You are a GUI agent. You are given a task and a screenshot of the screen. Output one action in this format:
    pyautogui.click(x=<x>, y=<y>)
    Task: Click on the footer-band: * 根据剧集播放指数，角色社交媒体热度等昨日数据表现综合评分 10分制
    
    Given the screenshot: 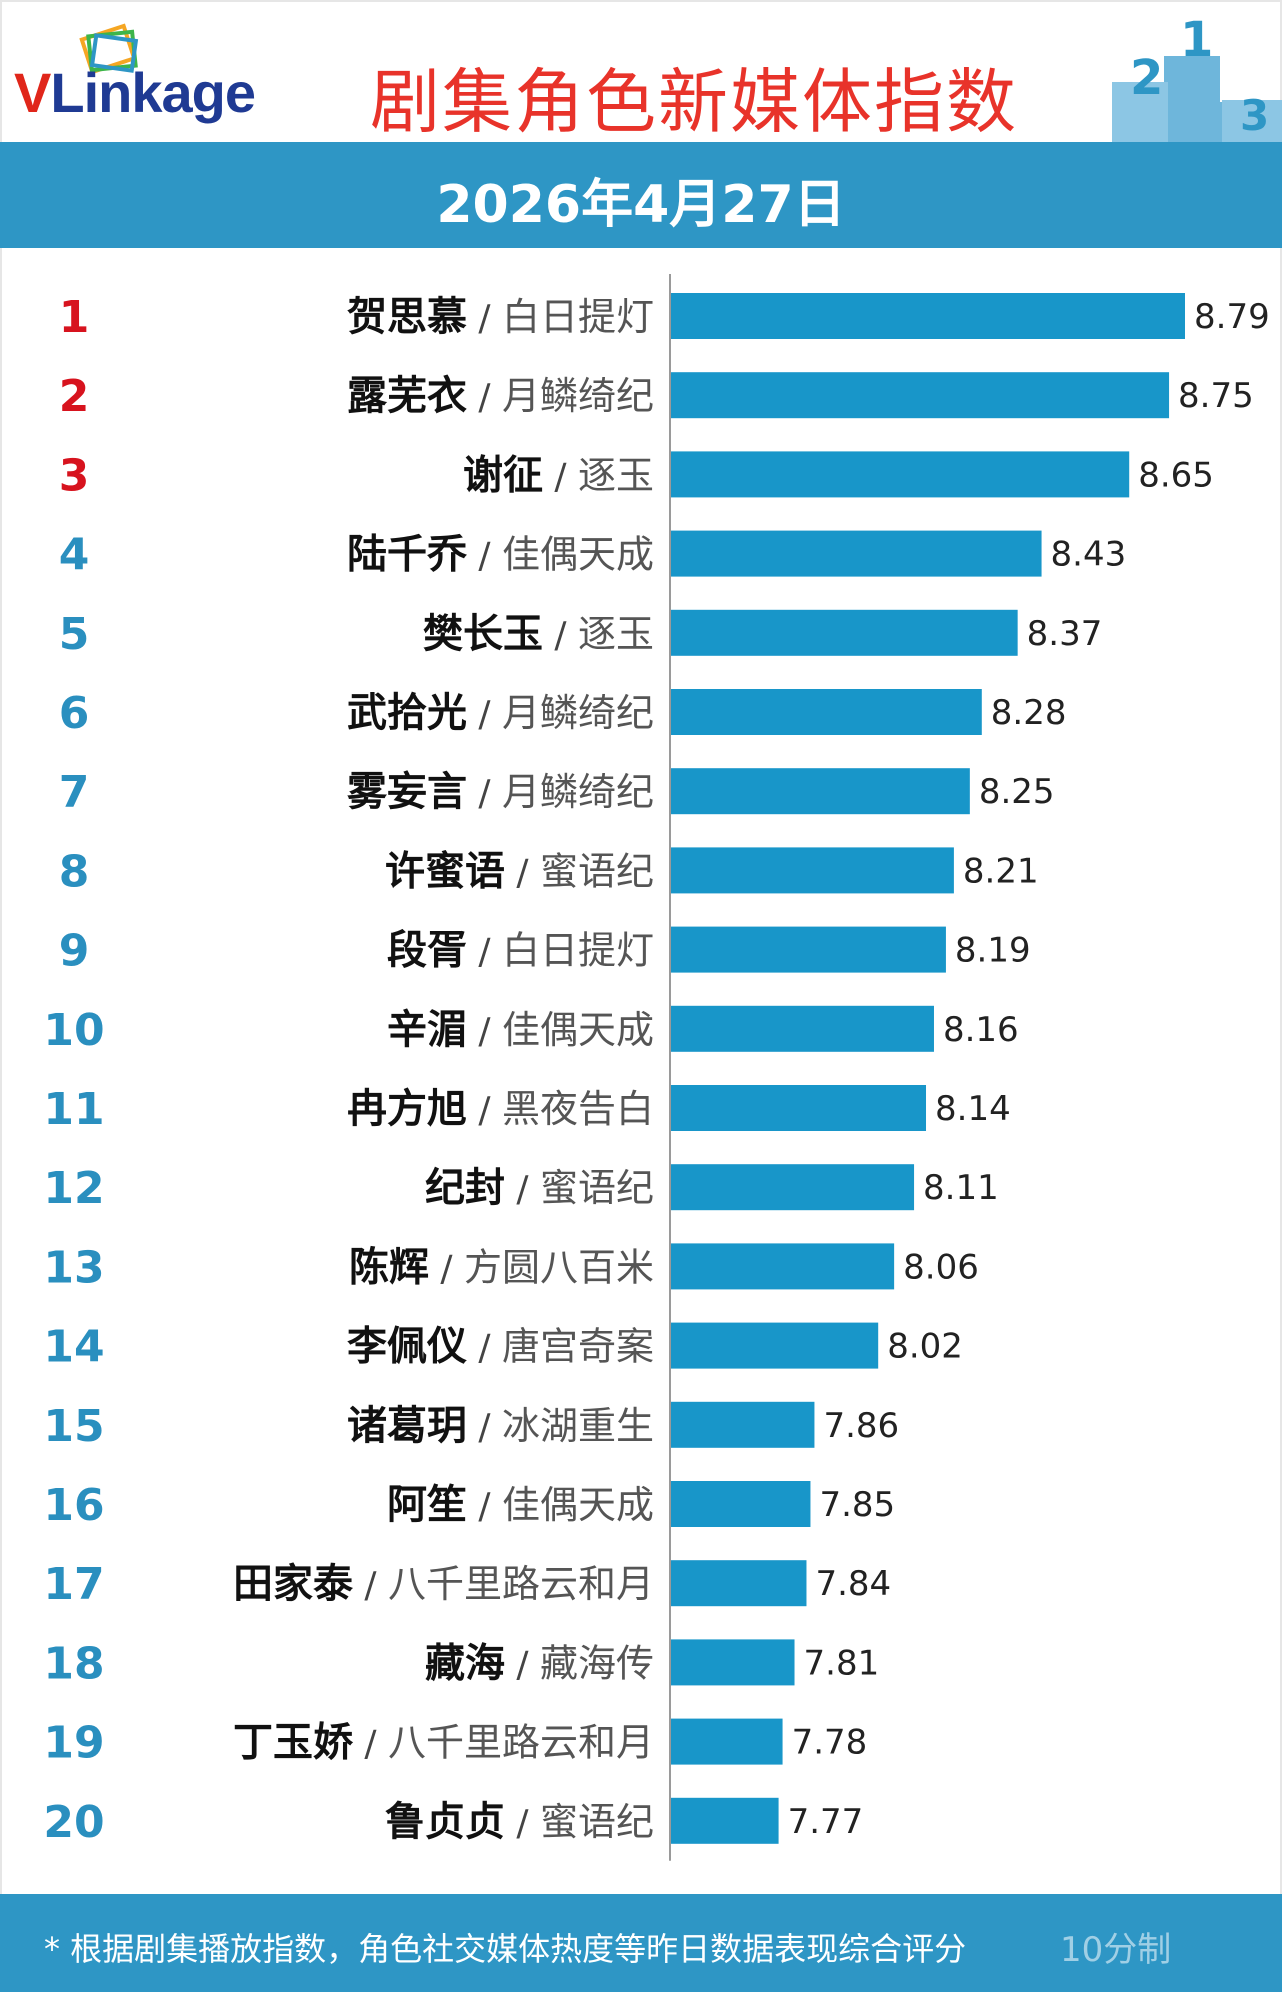 What is the action you would take?
    pyautogui.click(x=641, y=1943)
    